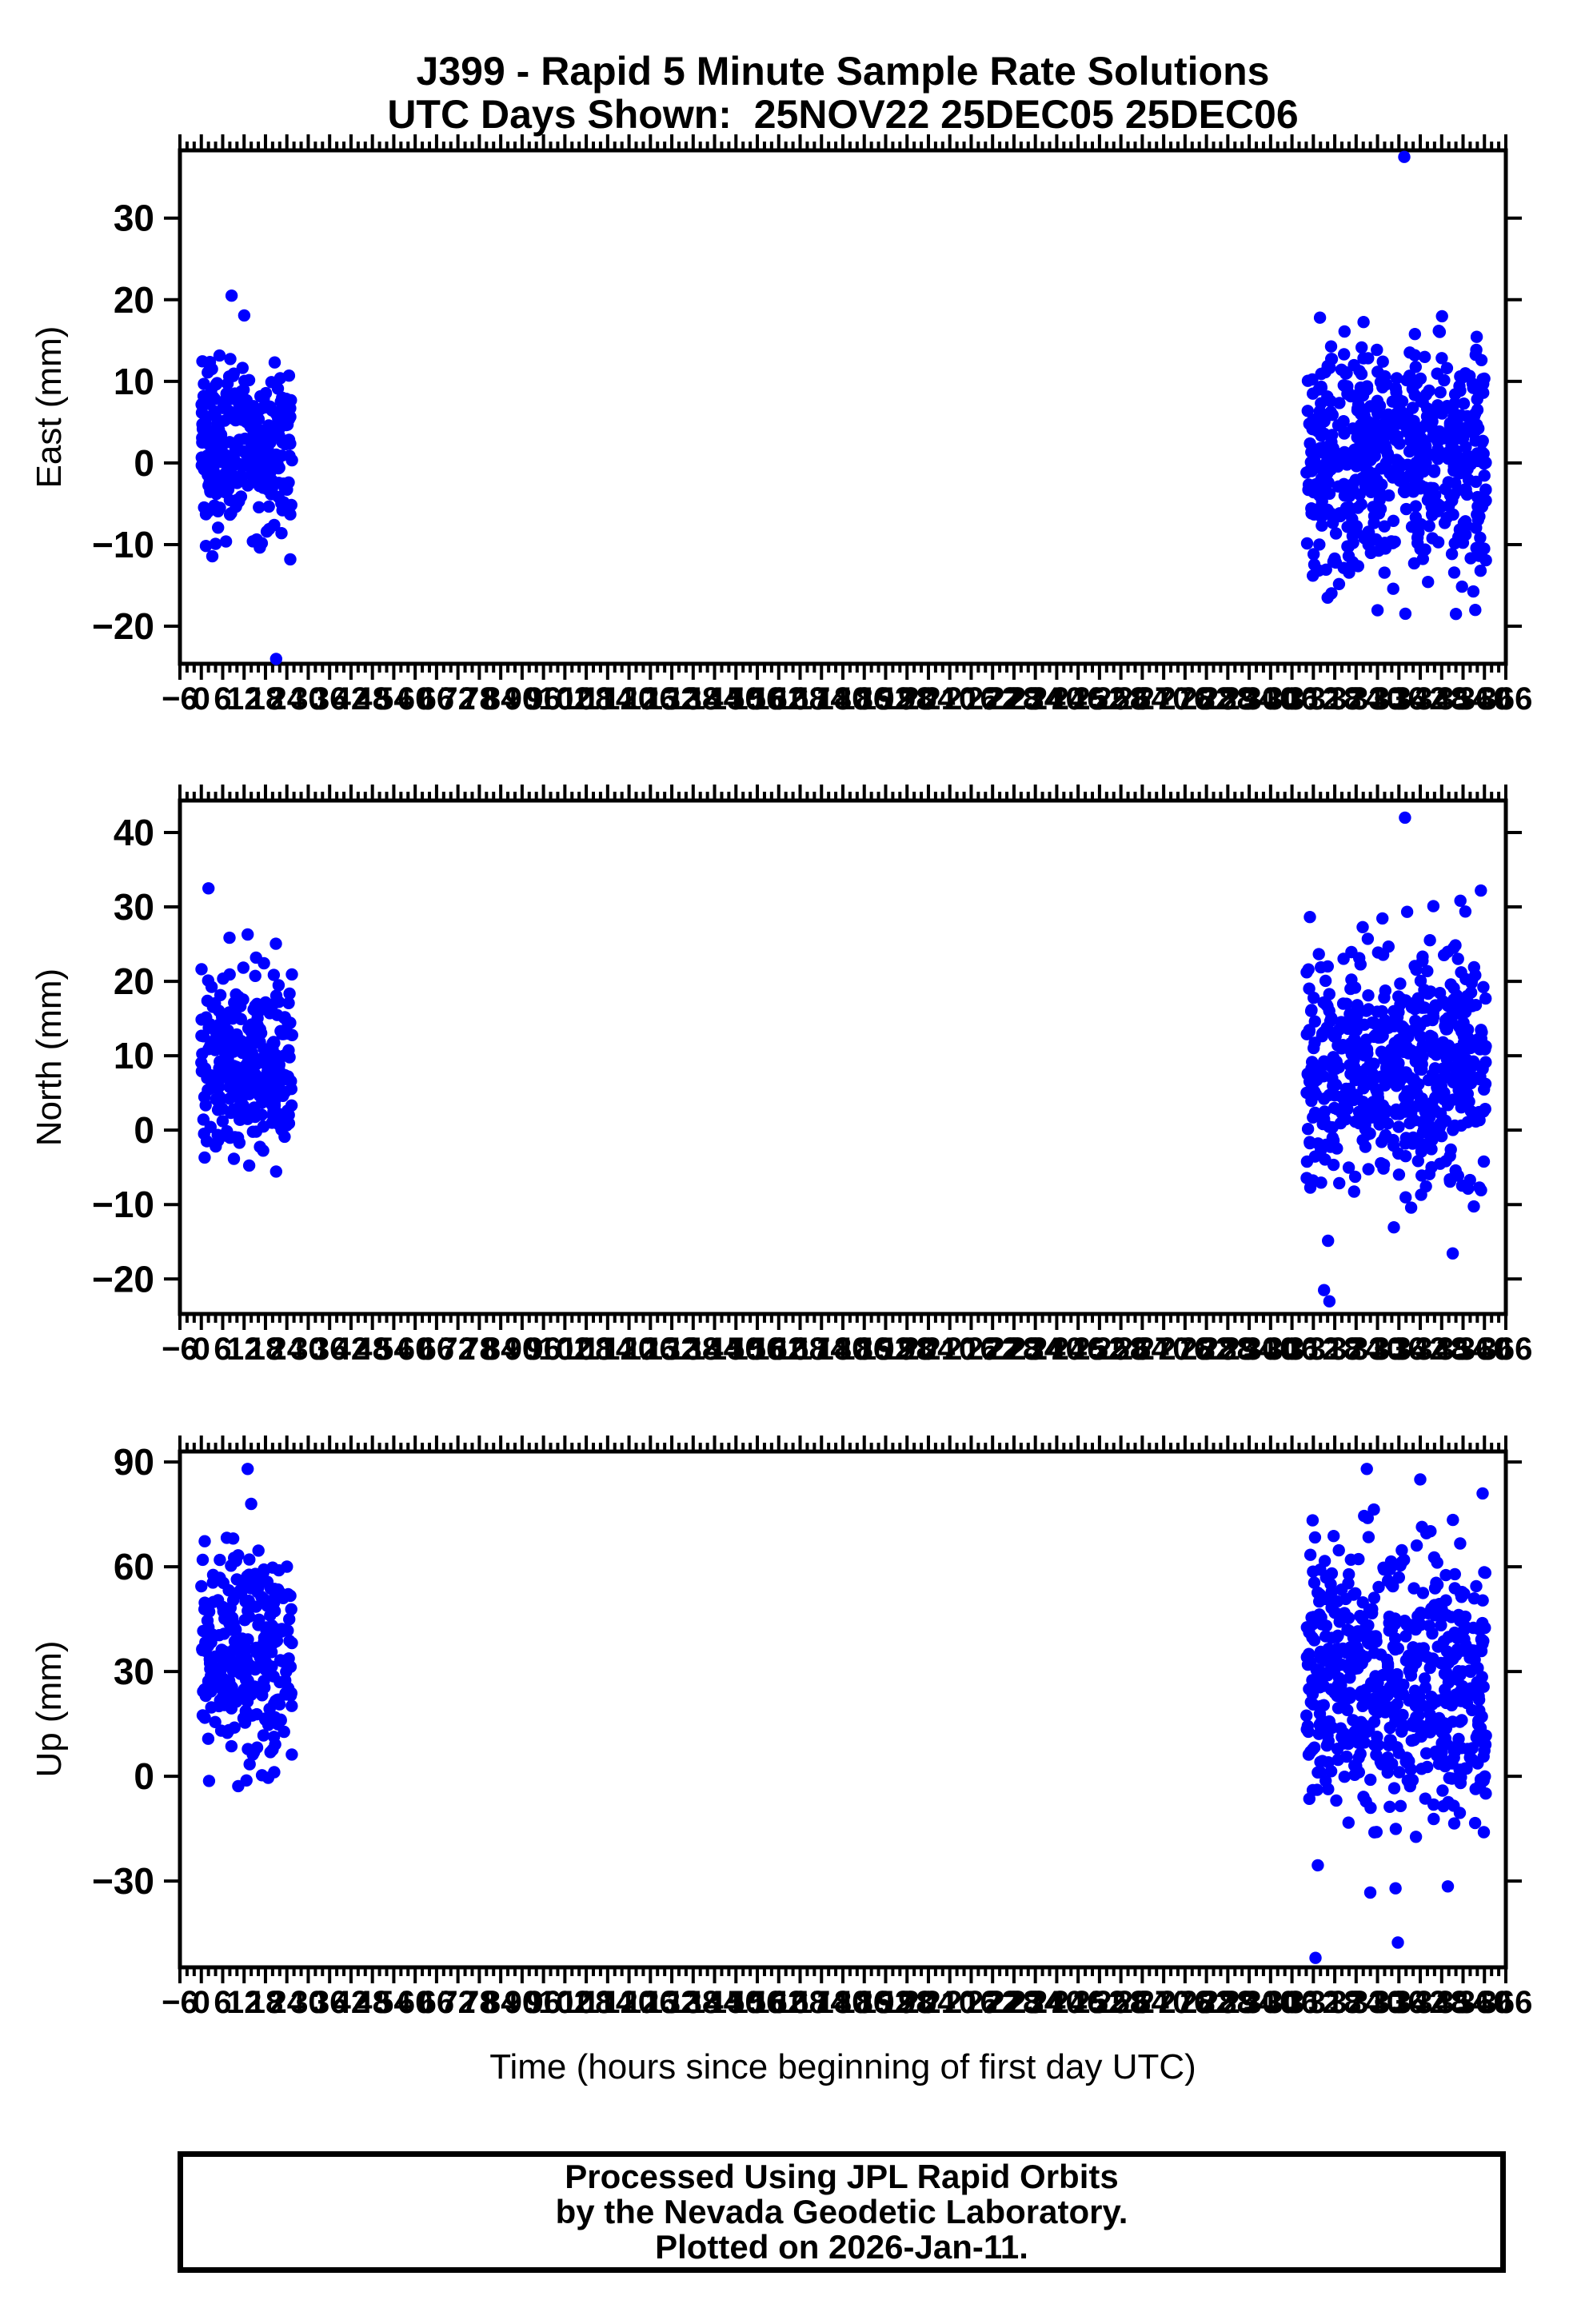 The height and width of the screenshot is (2324, 1577). I want to click on x-tick-label: 138, so click(693, 2002).